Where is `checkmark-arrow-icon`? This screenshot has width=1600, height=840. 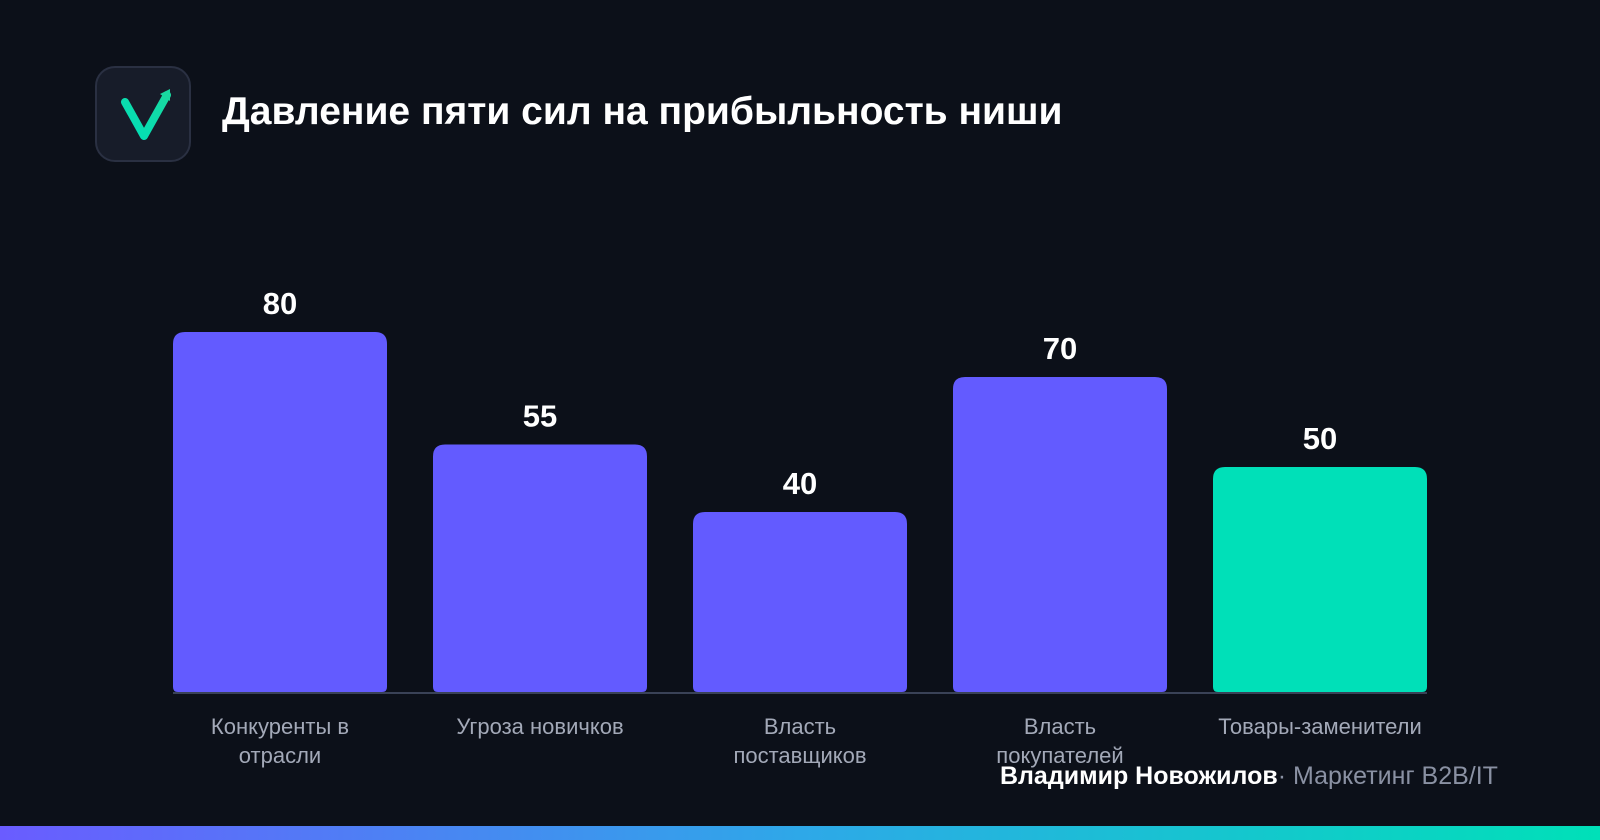 checkmark-arrow-icon is located at coordinates (146, 114).